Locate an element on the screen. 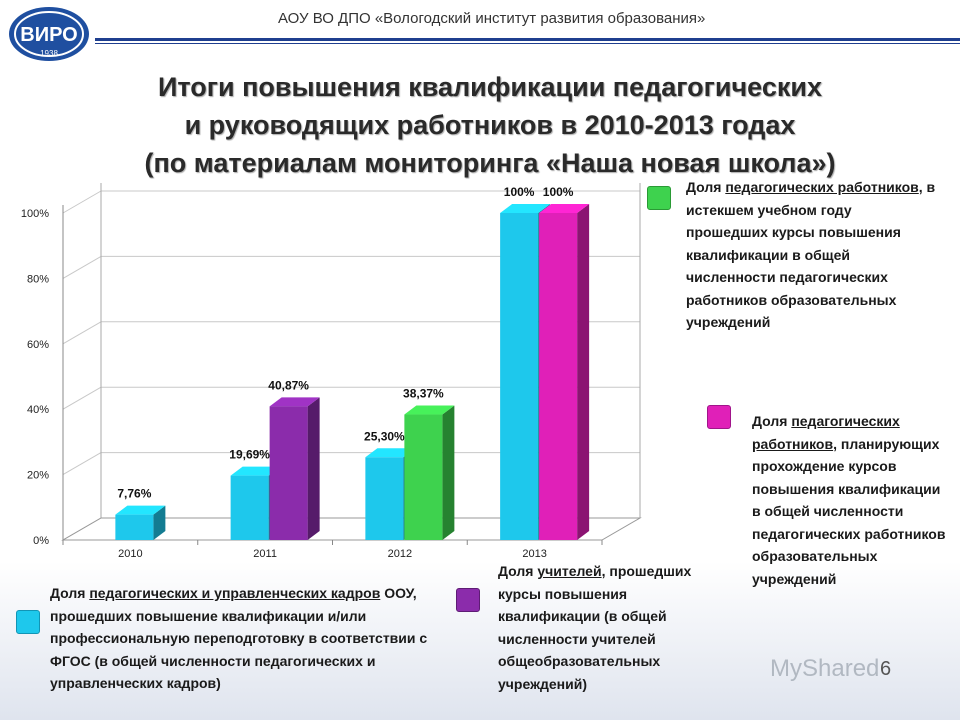 This screenshot has height=720, width=960. watermark: MyShared is located at coordinates (825, 668).